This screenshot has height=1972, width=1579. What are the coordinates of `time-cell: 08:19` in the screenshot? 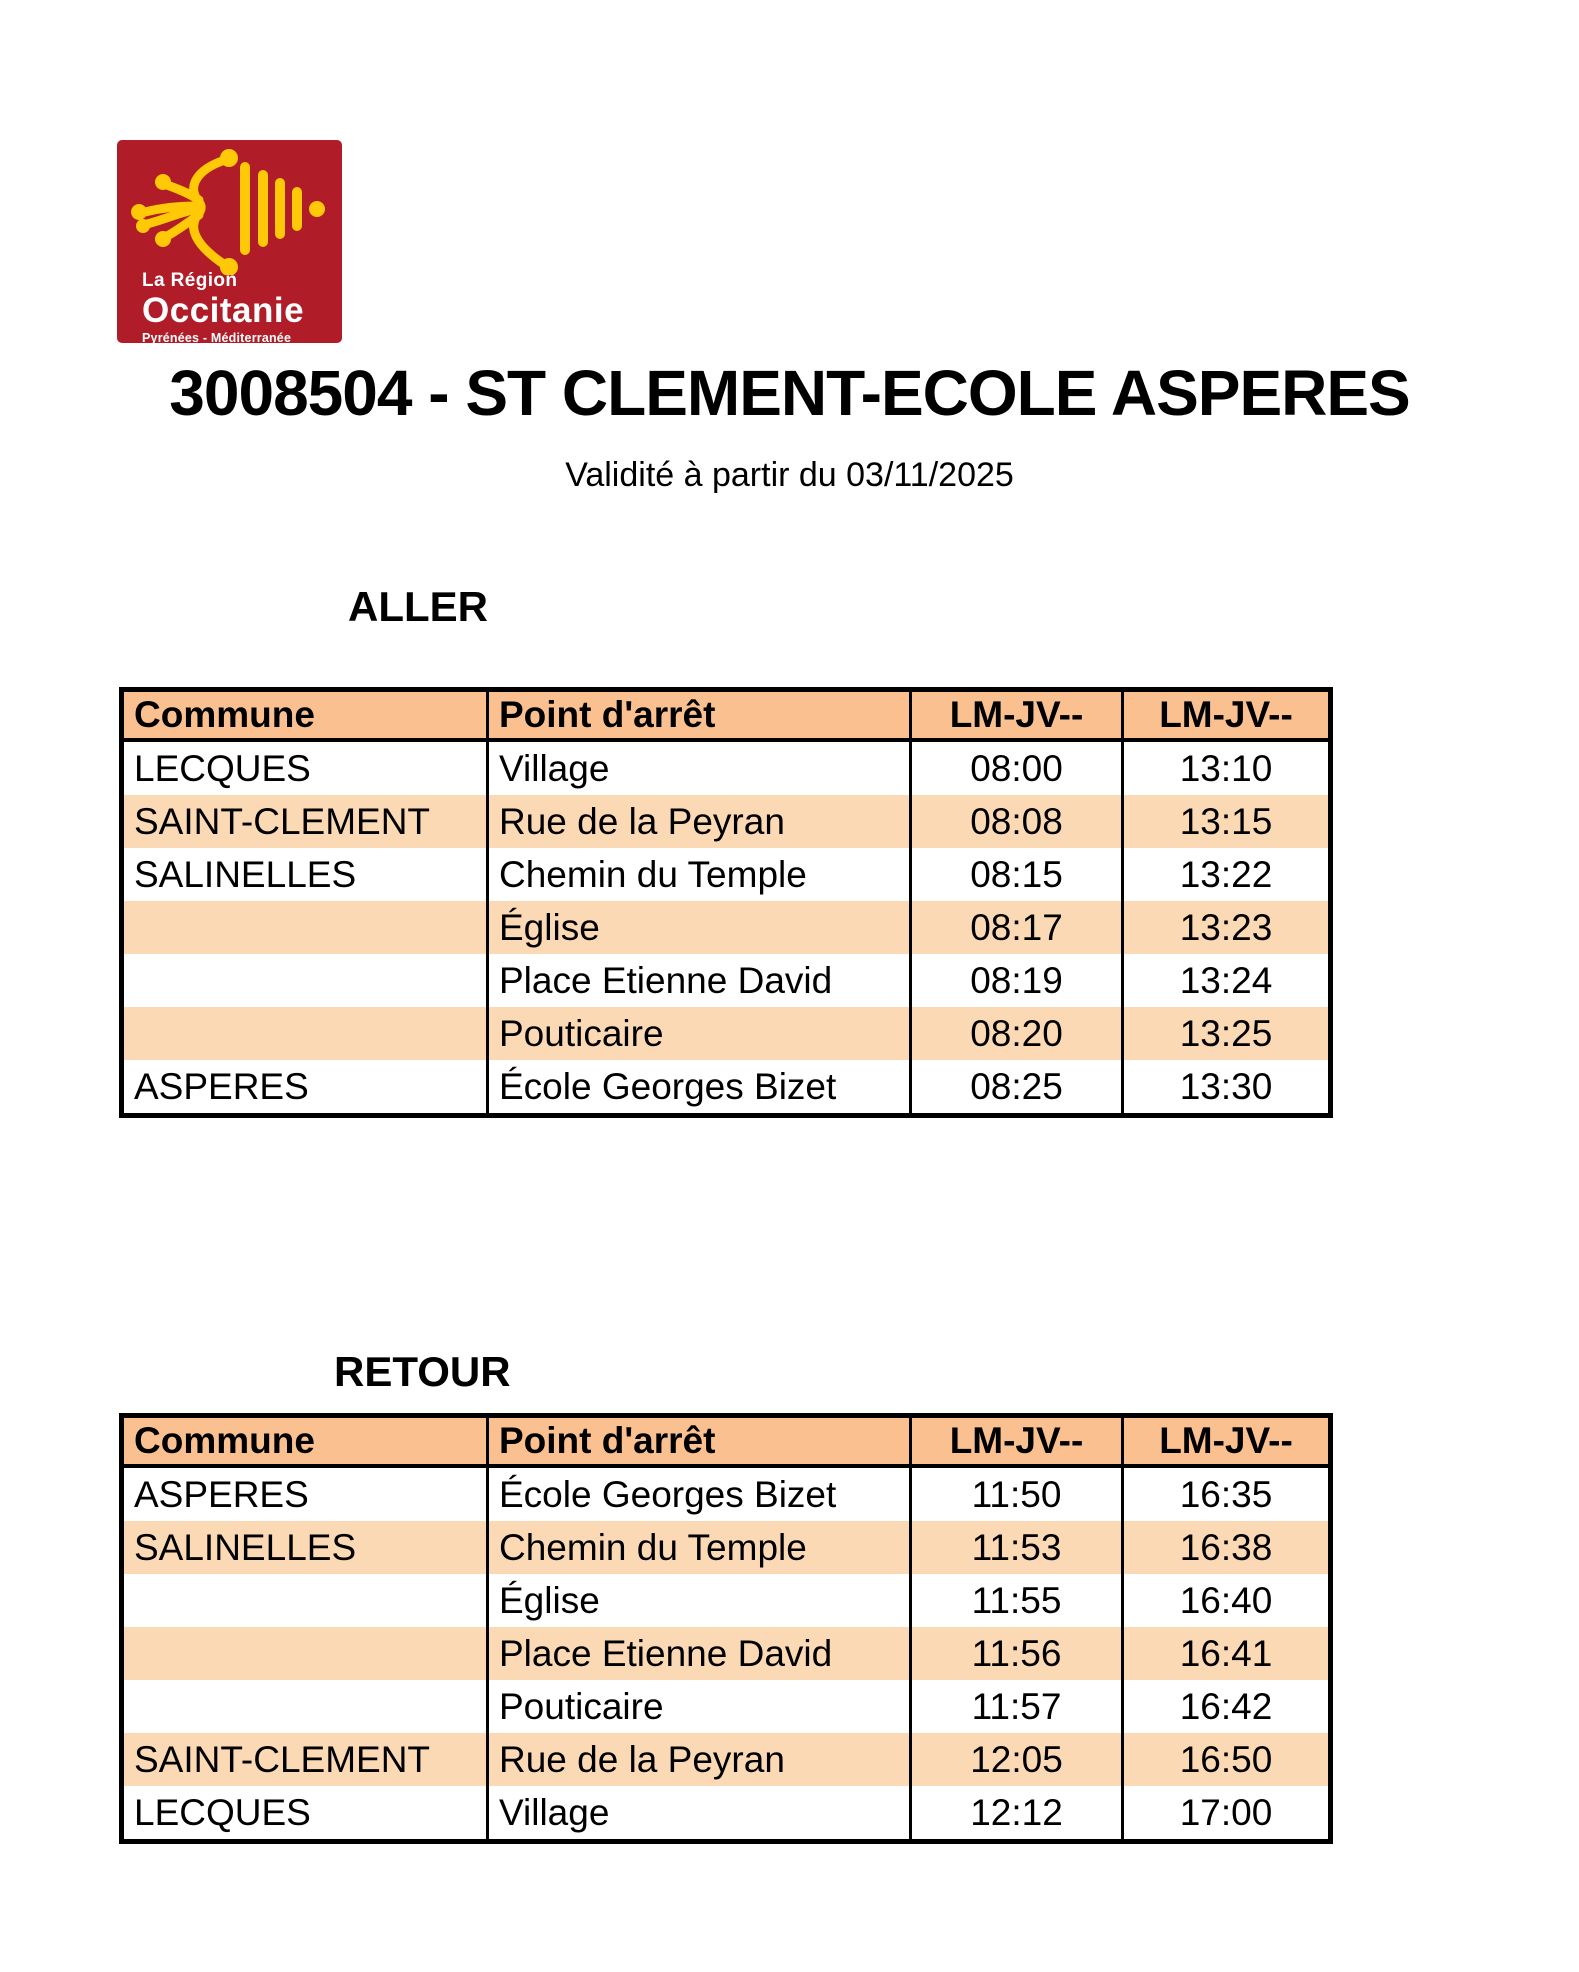 It's located at (1016, 980).